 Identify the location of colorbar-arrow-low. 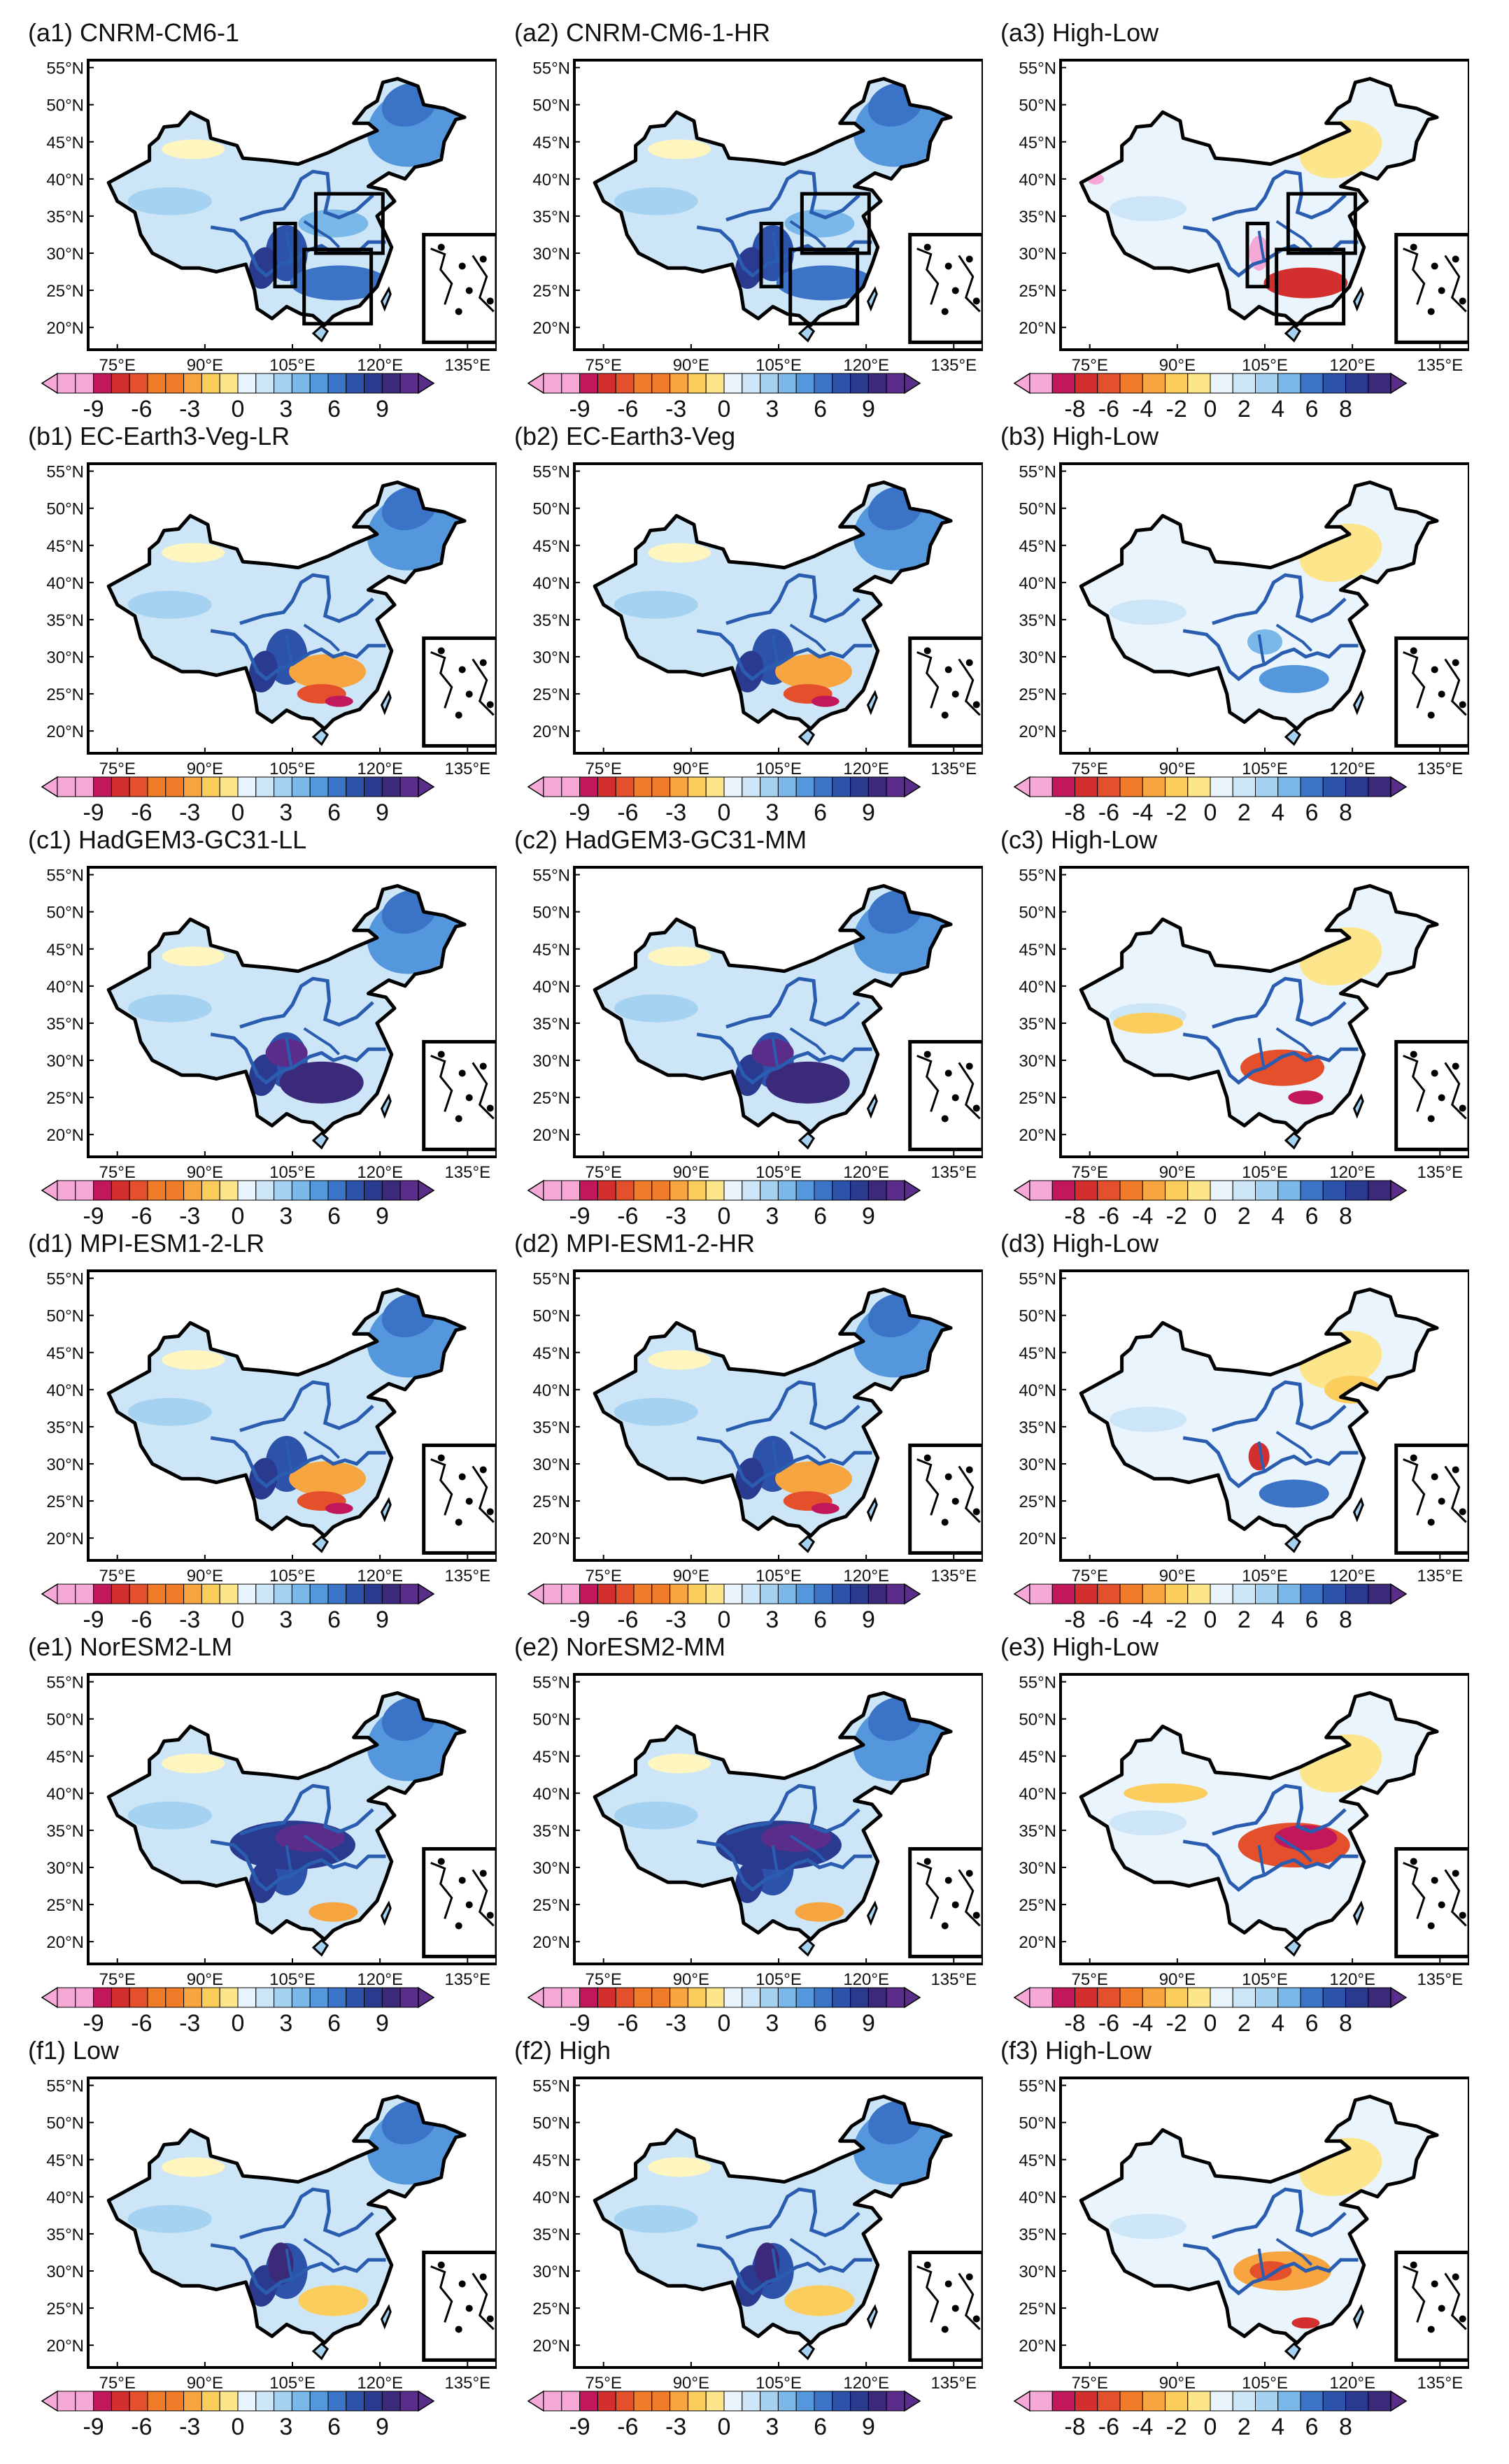
(49, 1191).